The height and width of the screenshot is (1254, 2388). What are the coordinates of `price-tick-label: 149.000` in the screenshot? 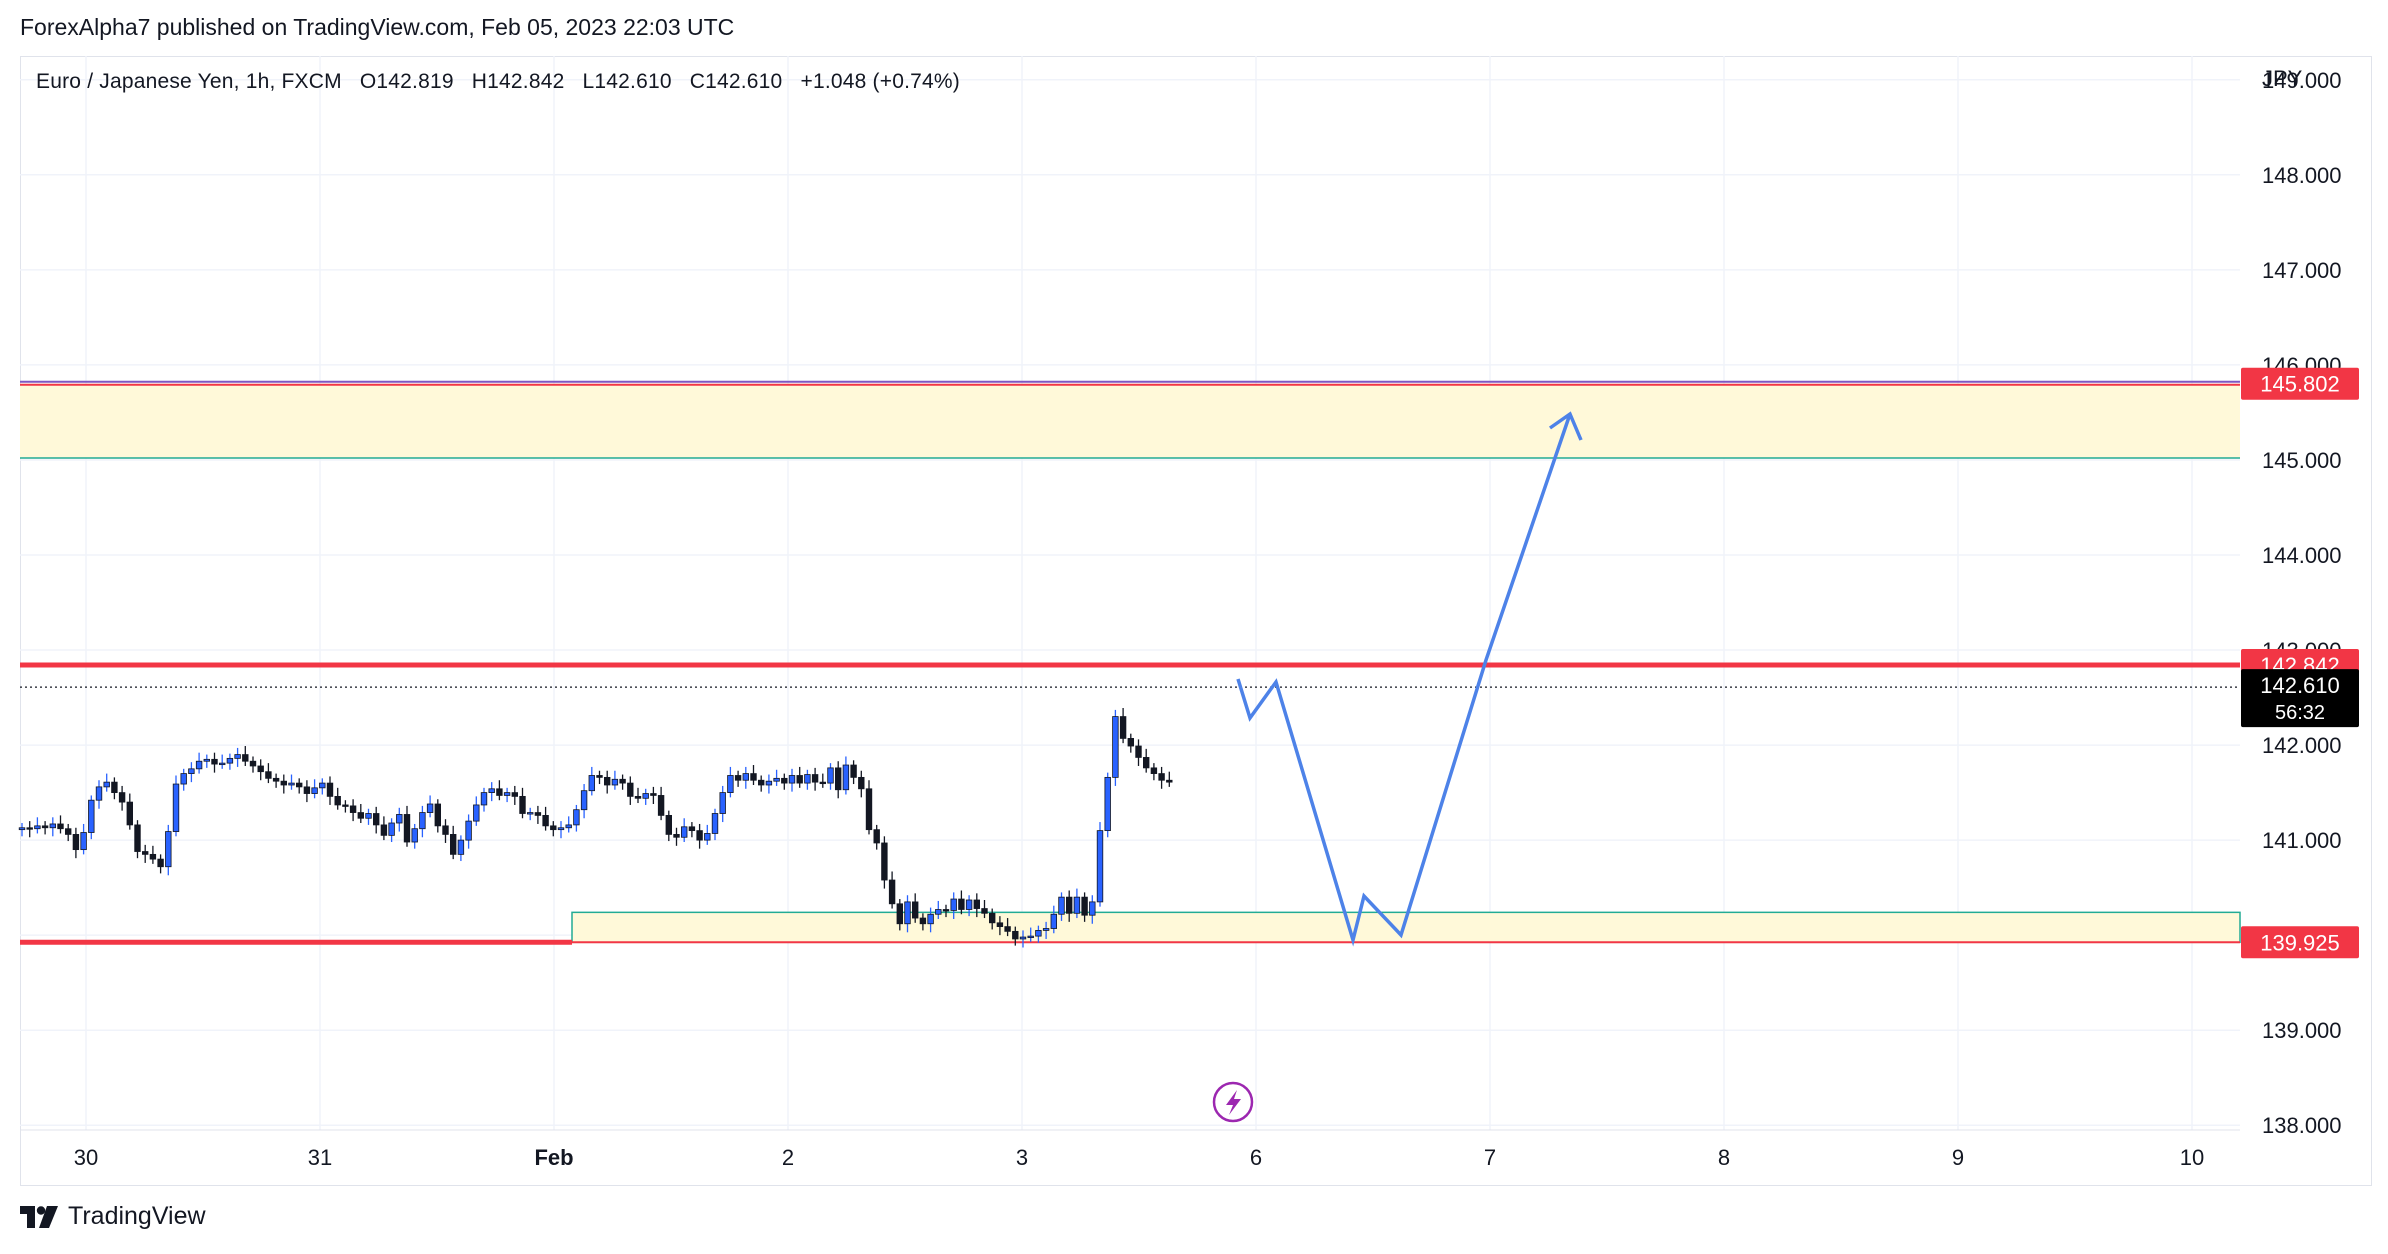 It's located at (2302, 80).